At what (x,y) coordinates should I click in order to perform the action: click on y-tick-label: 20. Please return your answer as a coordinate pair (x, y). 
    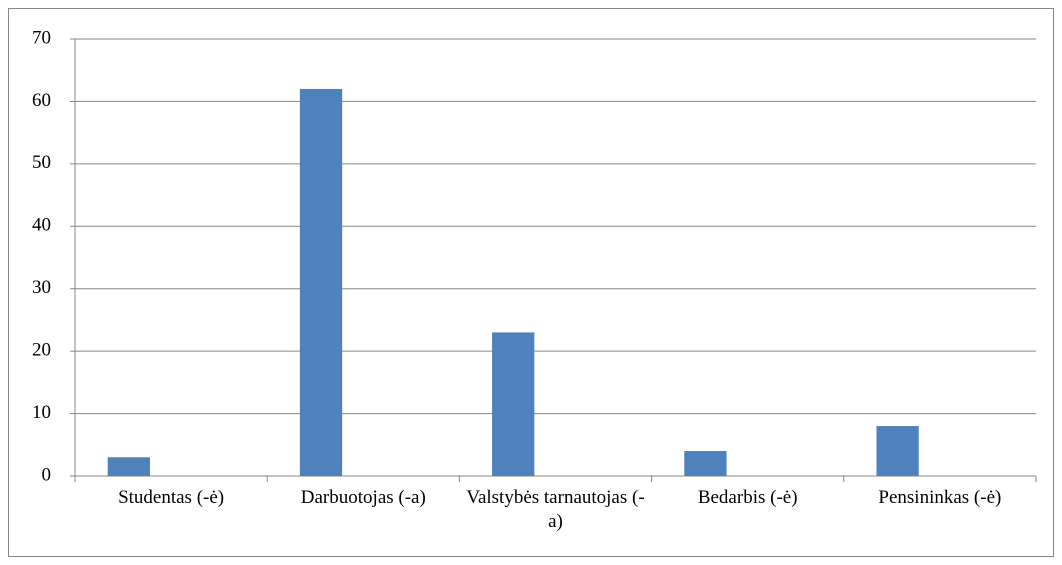
    Looking at the image, I should click on (41, 350).